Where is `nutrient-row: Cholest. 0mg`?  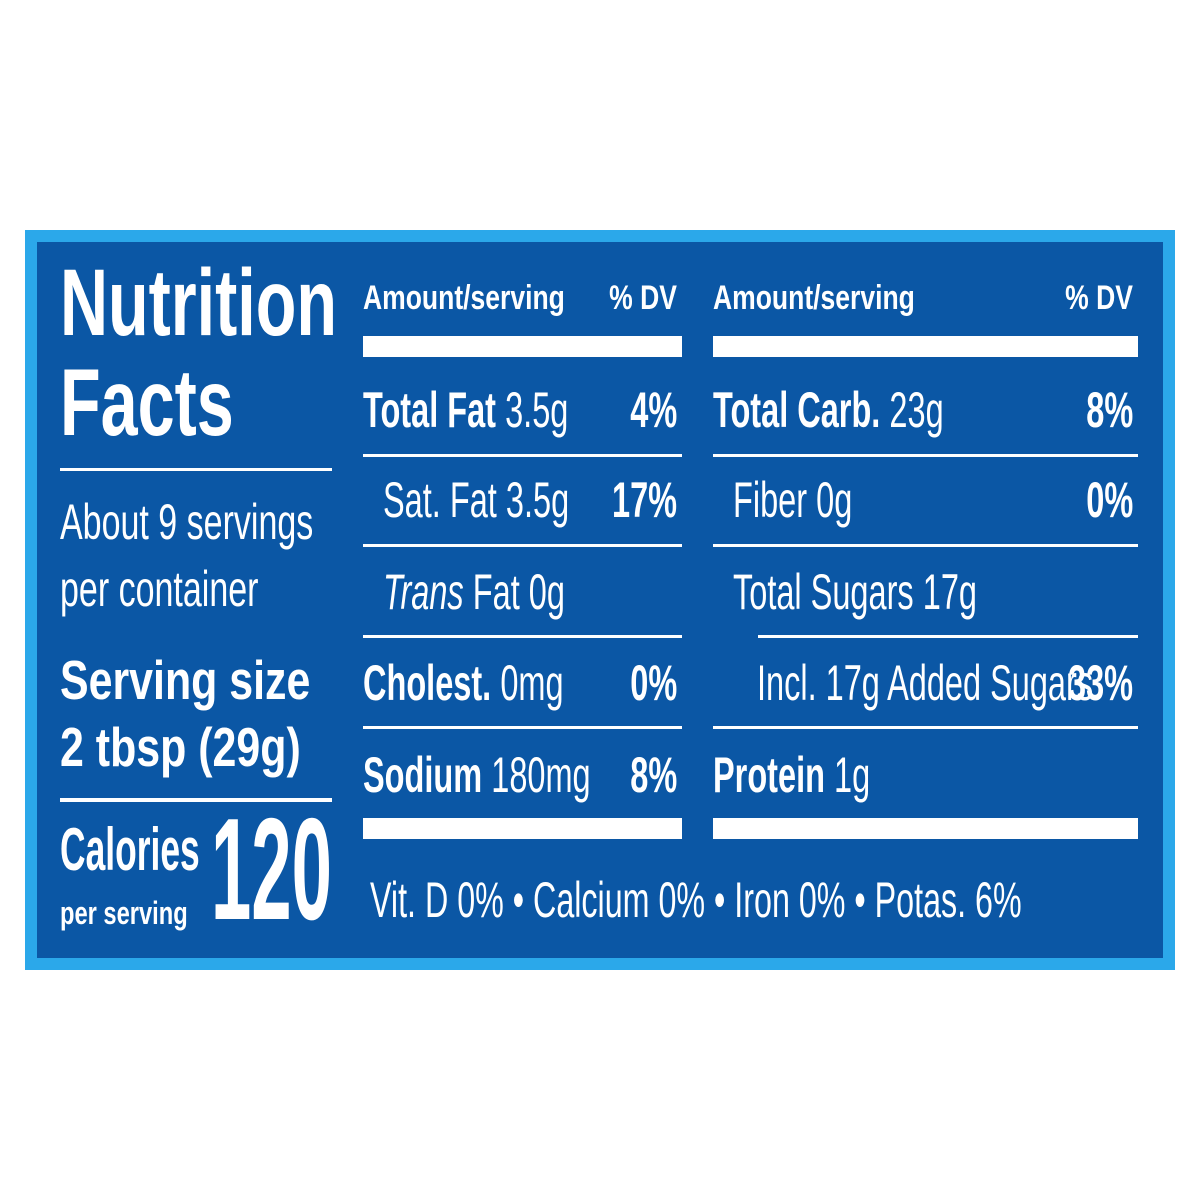 nutrient-row: Cholest. 0mg is located at coordinates (463, 683).